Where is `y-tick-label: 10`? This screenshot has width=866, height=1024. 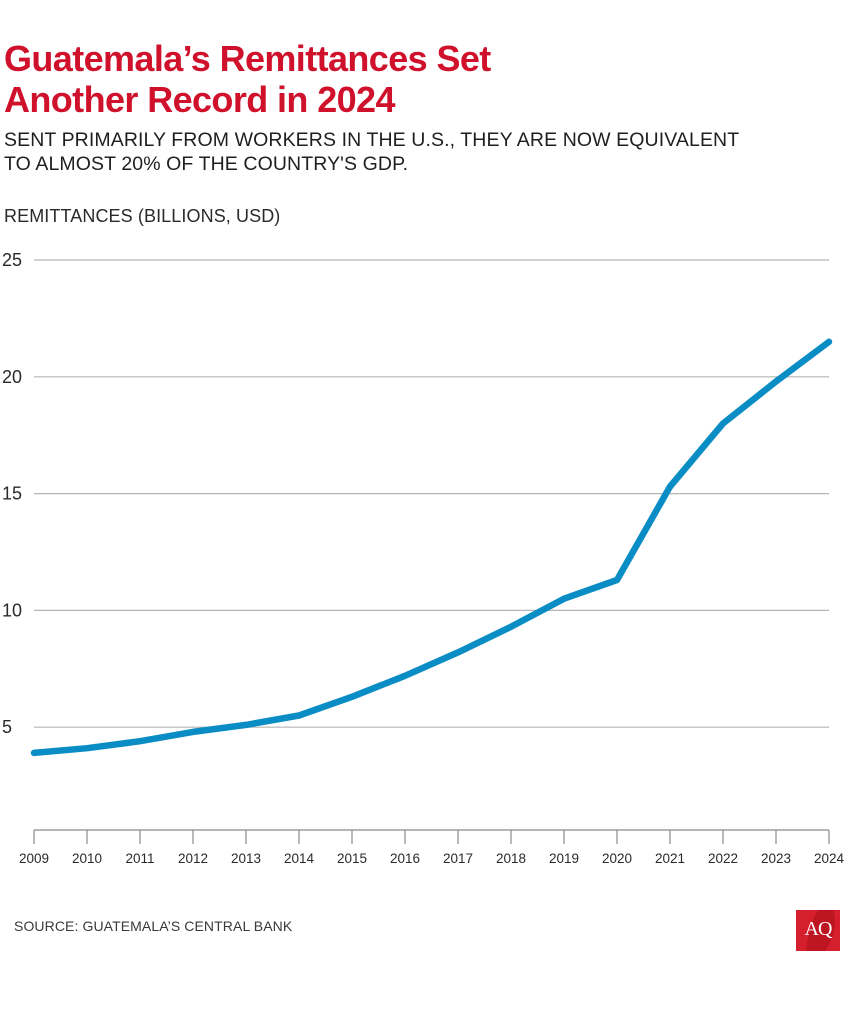
y-tick-label: 10 is located at coordinates (12, 610).